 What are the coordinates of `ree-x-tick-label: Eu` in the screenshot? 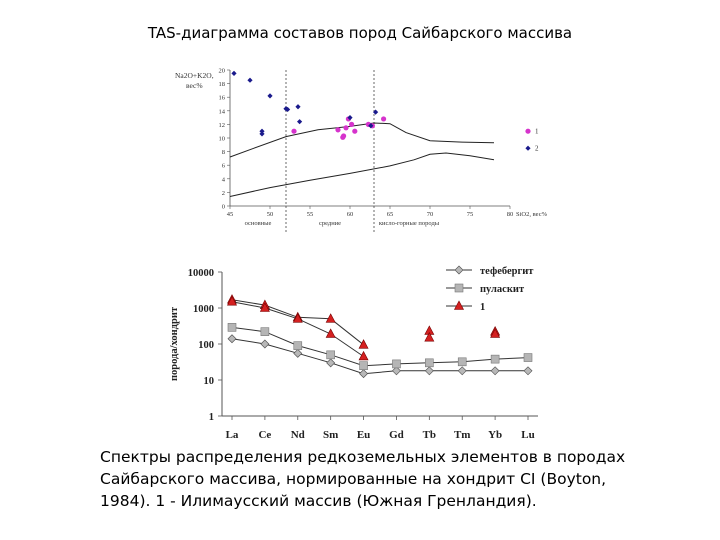 It's located at (363, 435).